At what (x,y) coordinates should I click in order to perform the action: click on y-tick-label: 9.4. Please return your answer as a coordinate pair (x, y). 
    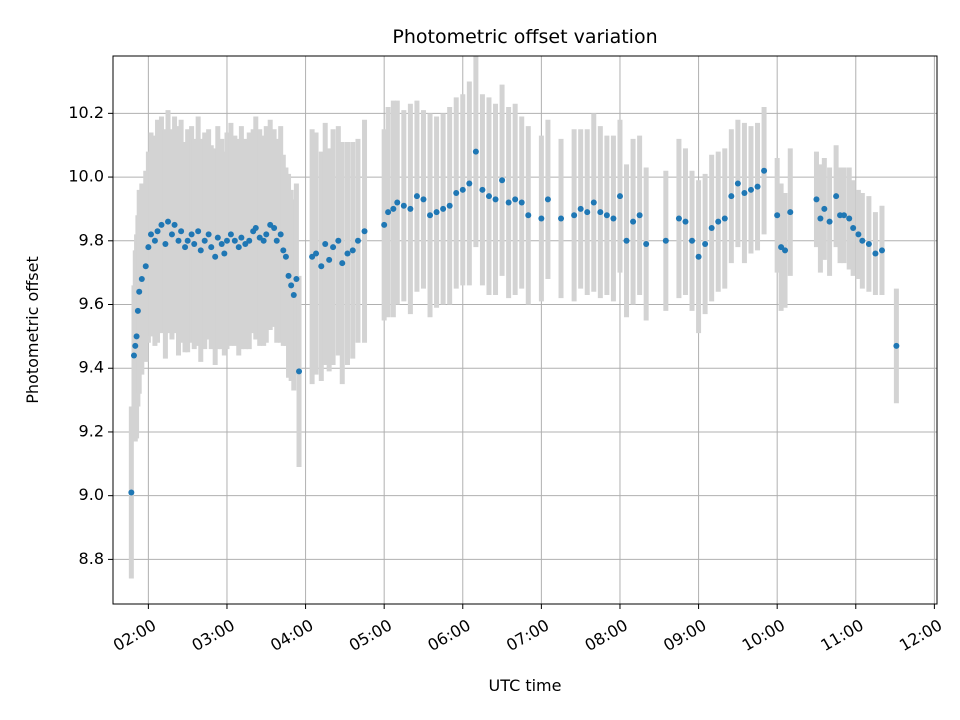
    Looking at the image, I should click on (91, 367).